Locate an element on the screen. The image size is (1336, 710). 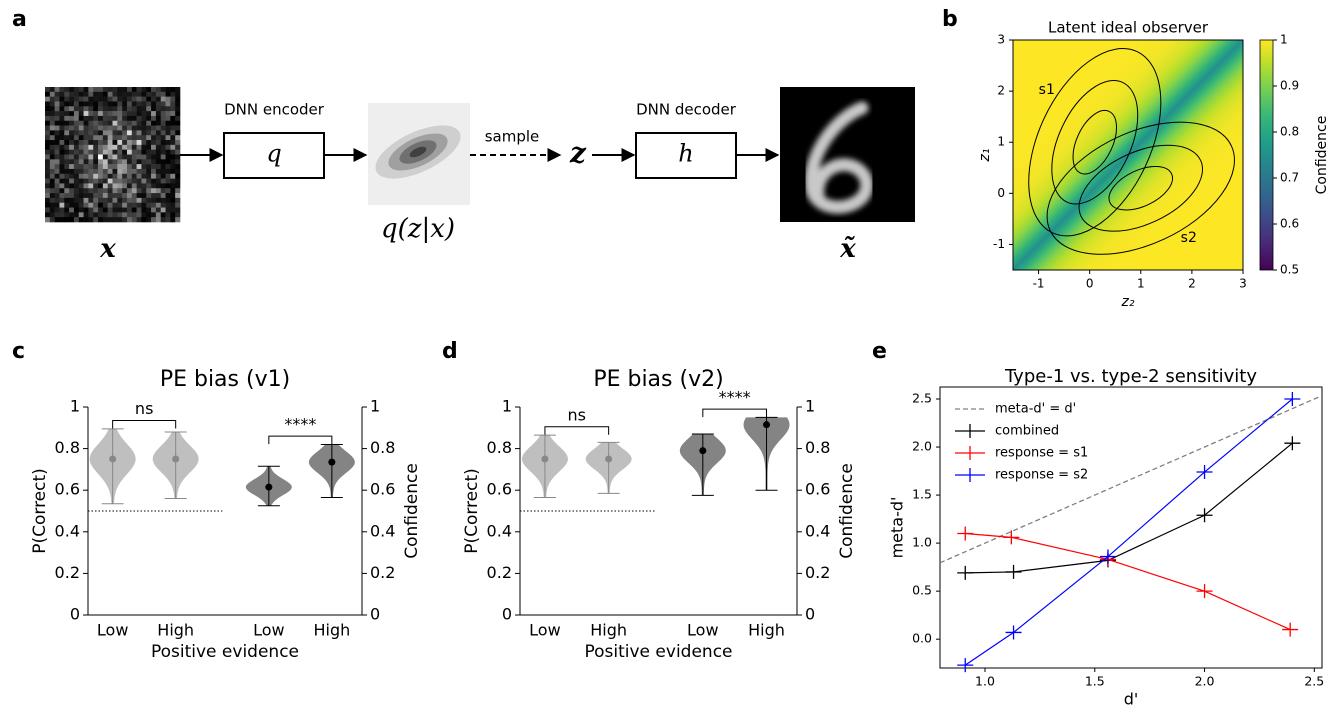
x-tick-label: 1.5 is located at coordinates (1095, 681).